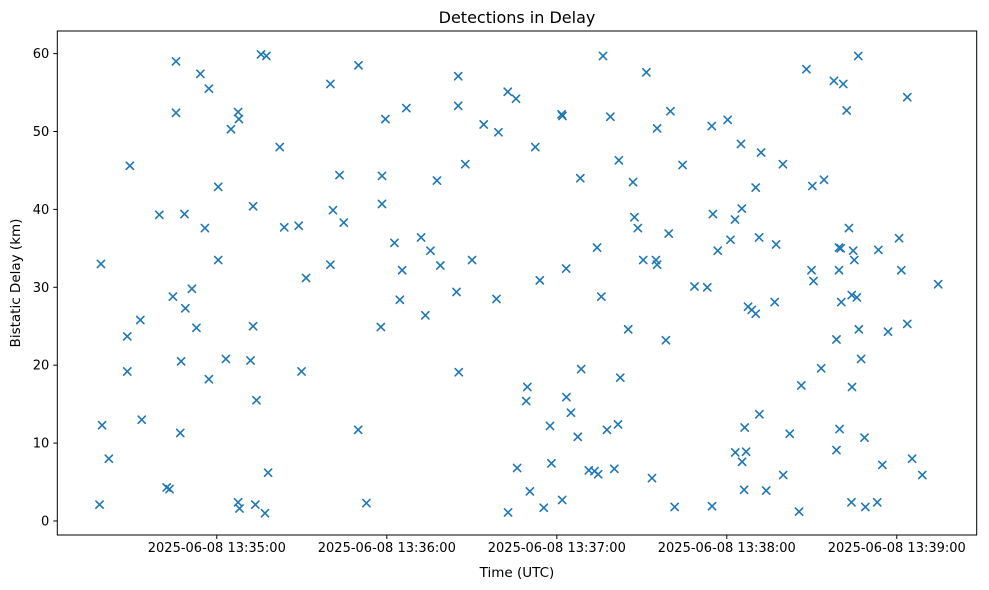 This screenshot has height=590, width=989. I want to click on x-tick-label: 2025-06-08 13:36:00, so click(387, 548).